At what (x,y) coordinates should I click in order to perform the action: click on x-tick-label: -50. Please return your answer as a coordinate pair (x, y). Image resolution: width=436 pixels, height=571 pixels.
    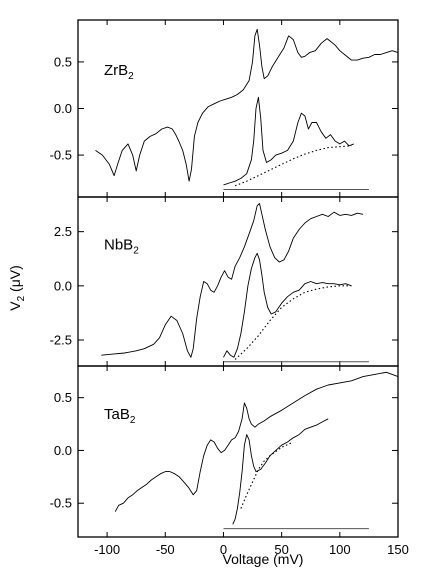
    Looking at the image, I should click on (165, 549).